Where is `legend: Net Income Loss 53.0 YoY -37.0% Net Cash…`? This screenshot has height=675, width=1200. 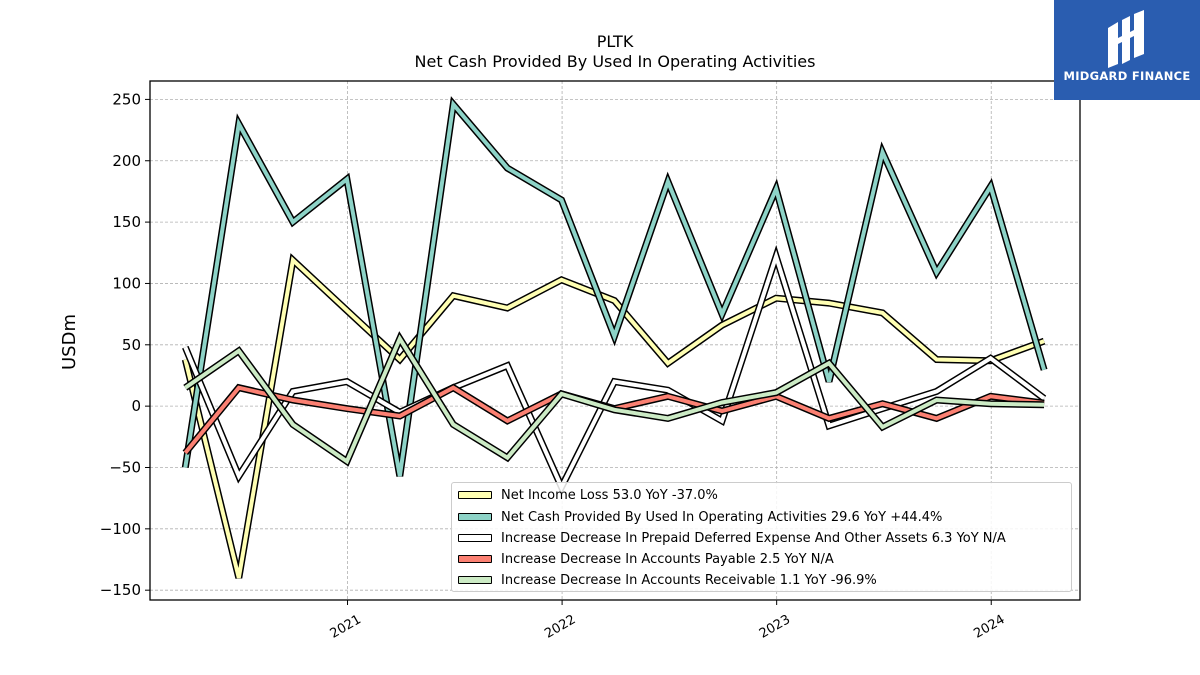 legend: Net Income Loss 53.0 YoY -37.0% Net Cash… is located at coordinates (761, 537).